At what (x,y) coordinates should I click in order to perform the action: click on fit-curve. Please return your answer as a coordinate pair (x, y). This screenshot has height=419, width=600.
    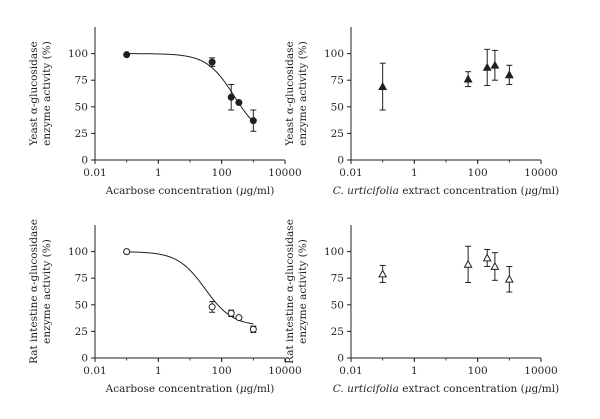
    Looking at the image, I should click on (190, 88).